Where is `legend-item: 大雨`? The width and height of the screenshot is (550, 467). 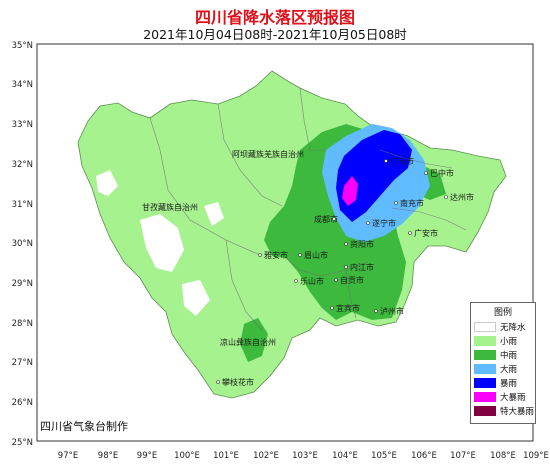 legend-item: 大雨 is located at coordinates (503, 369).